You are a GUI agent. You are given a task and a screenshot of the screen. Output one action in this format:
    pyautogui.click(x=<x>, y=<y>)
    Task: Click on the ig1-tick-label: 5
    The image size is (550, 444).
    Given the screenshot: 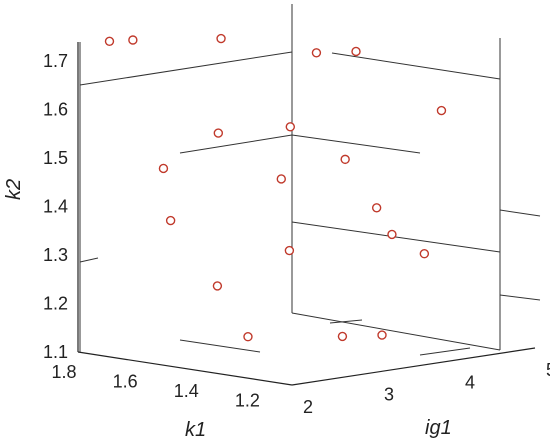 What is the action you would take?
    pyautogui.click(x=548, y=370)
    